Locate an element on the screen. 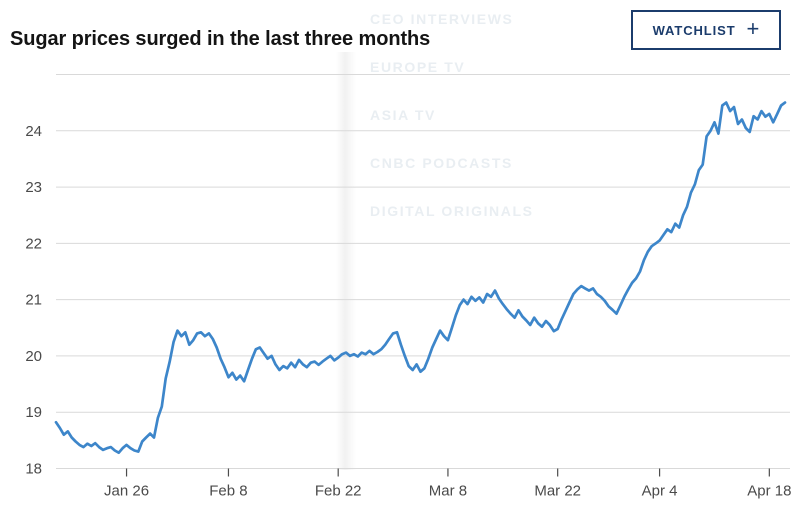 The image size is (791, 517). y-axis-label: 20 is located at coordinates (33, 356).